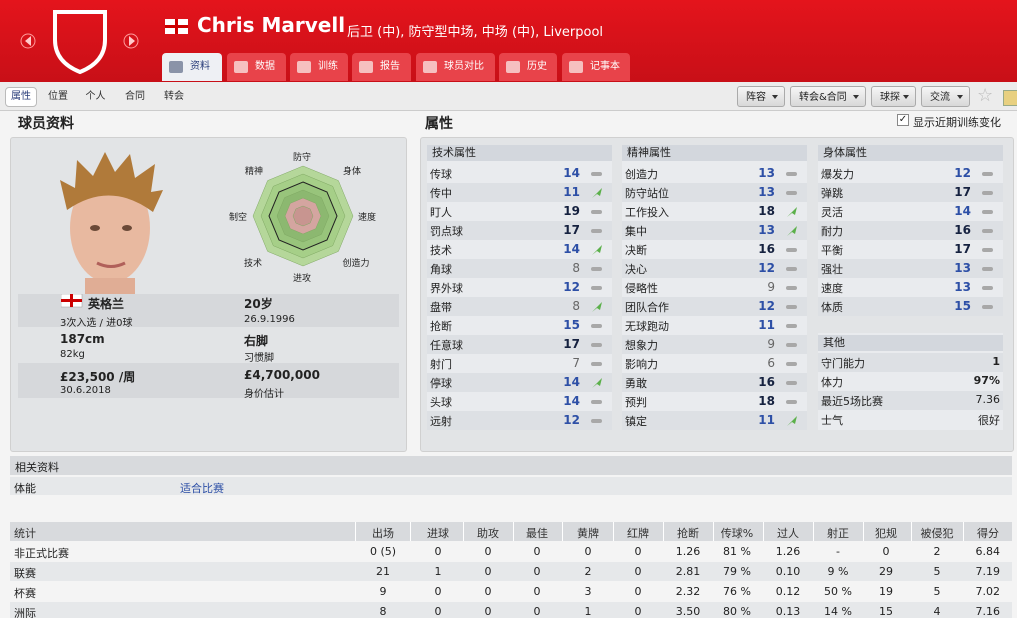 The image size is (1017, 618). Describe the element at coordinates (636, 250) in the screenshot. I see `attribute-name: 决断` at that location.